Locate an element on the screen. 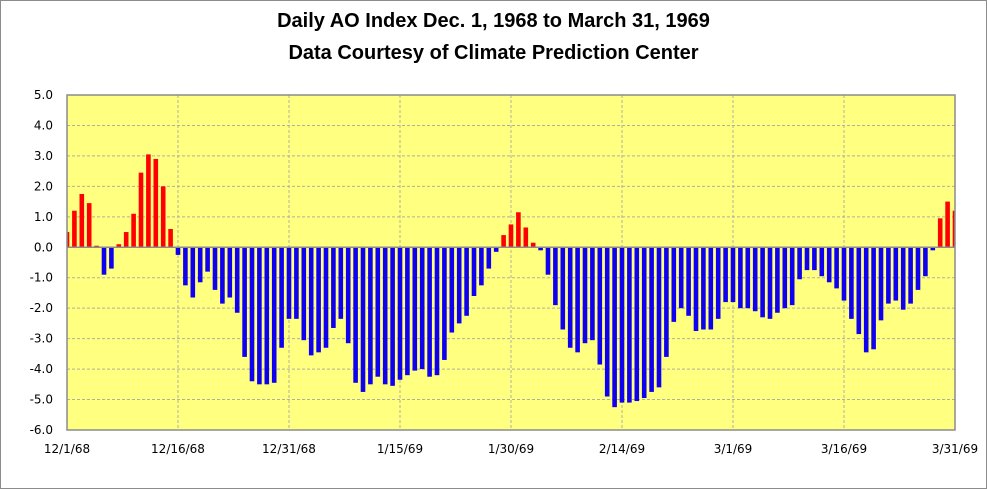 The height and width of the screenshot is (489, 987). x-tick-label: 12/1/68 is located at coordinates (67, 449).